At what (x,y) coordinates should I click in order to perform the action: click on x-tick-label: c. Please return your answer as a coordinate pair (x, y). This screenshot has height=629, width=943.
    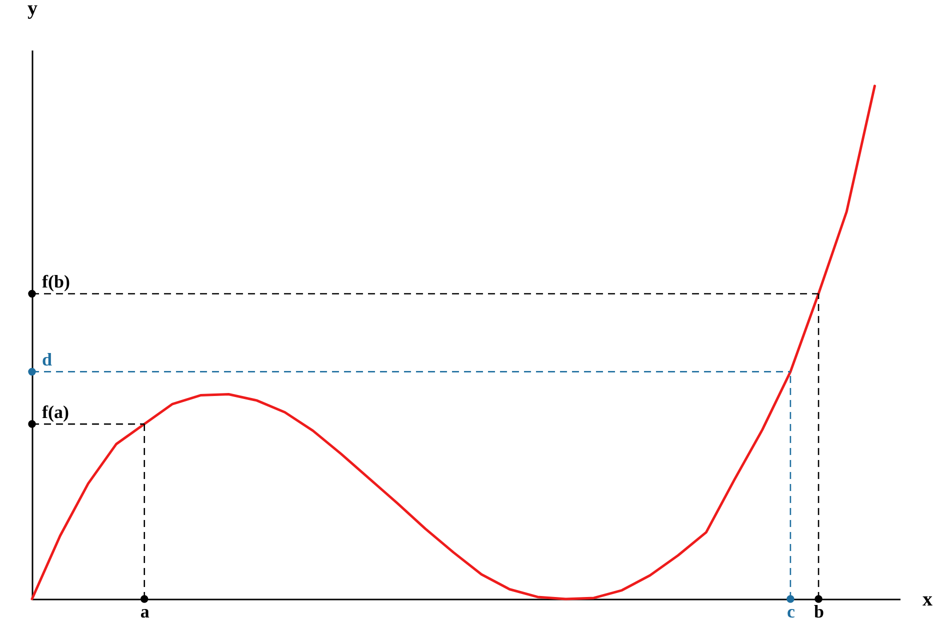
    Looking at the image, I should click on (790, 612).